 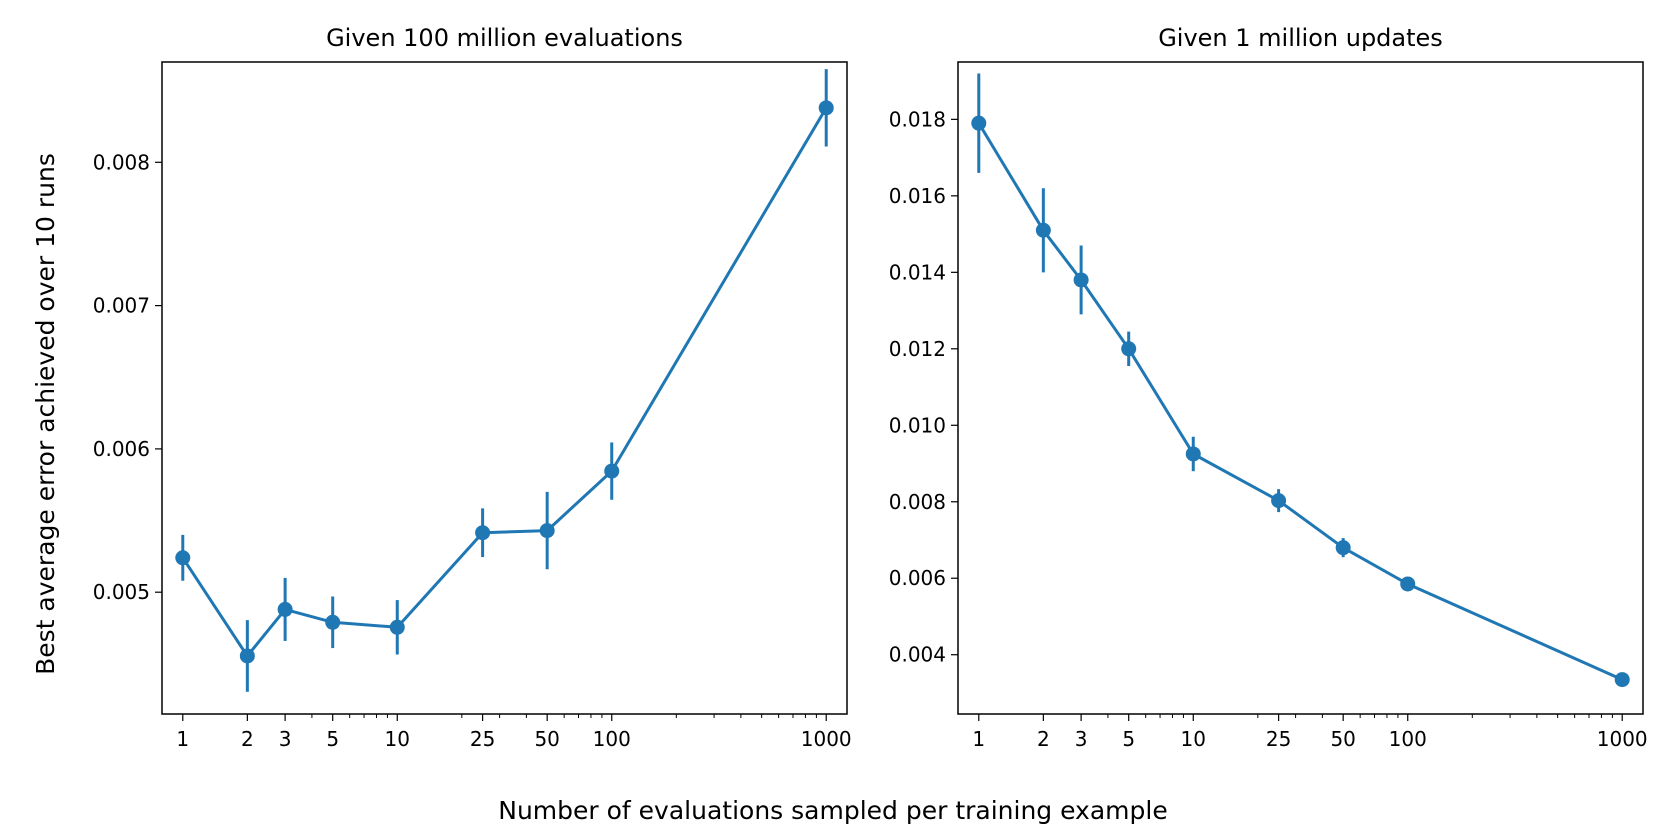 What do you see at coordinates (917, 425) in the screenshot?
I see `y-tick-label: 0.010` at bounding box center [917, 425].